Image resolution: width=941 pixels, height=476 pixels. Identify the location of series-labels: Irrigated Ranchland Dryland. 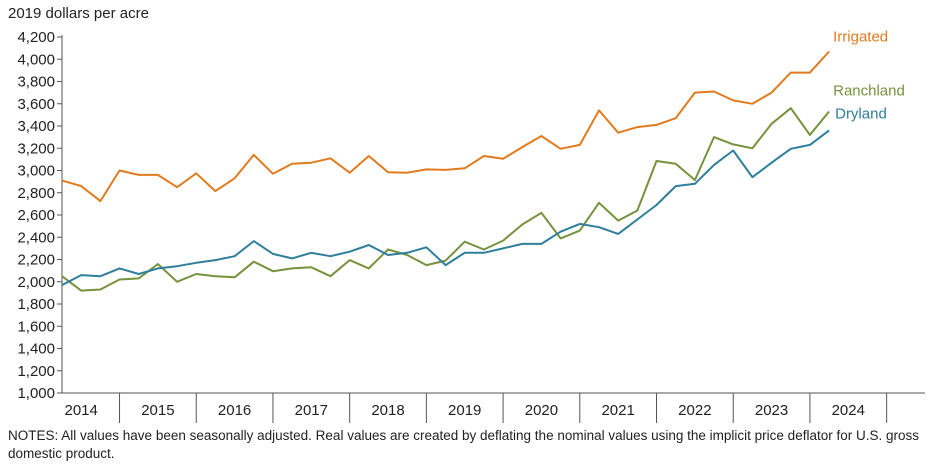
(869, 75).